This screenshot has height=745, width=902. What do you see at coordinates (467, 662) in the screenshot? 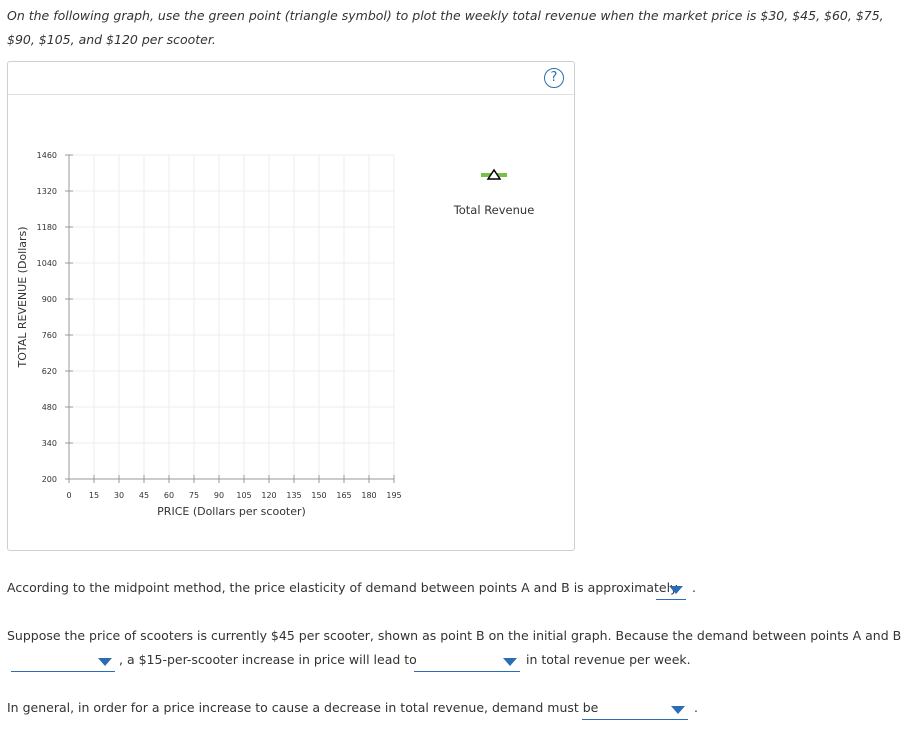
I see `revenue-change-dropdown` at bounding box center [467, 662].